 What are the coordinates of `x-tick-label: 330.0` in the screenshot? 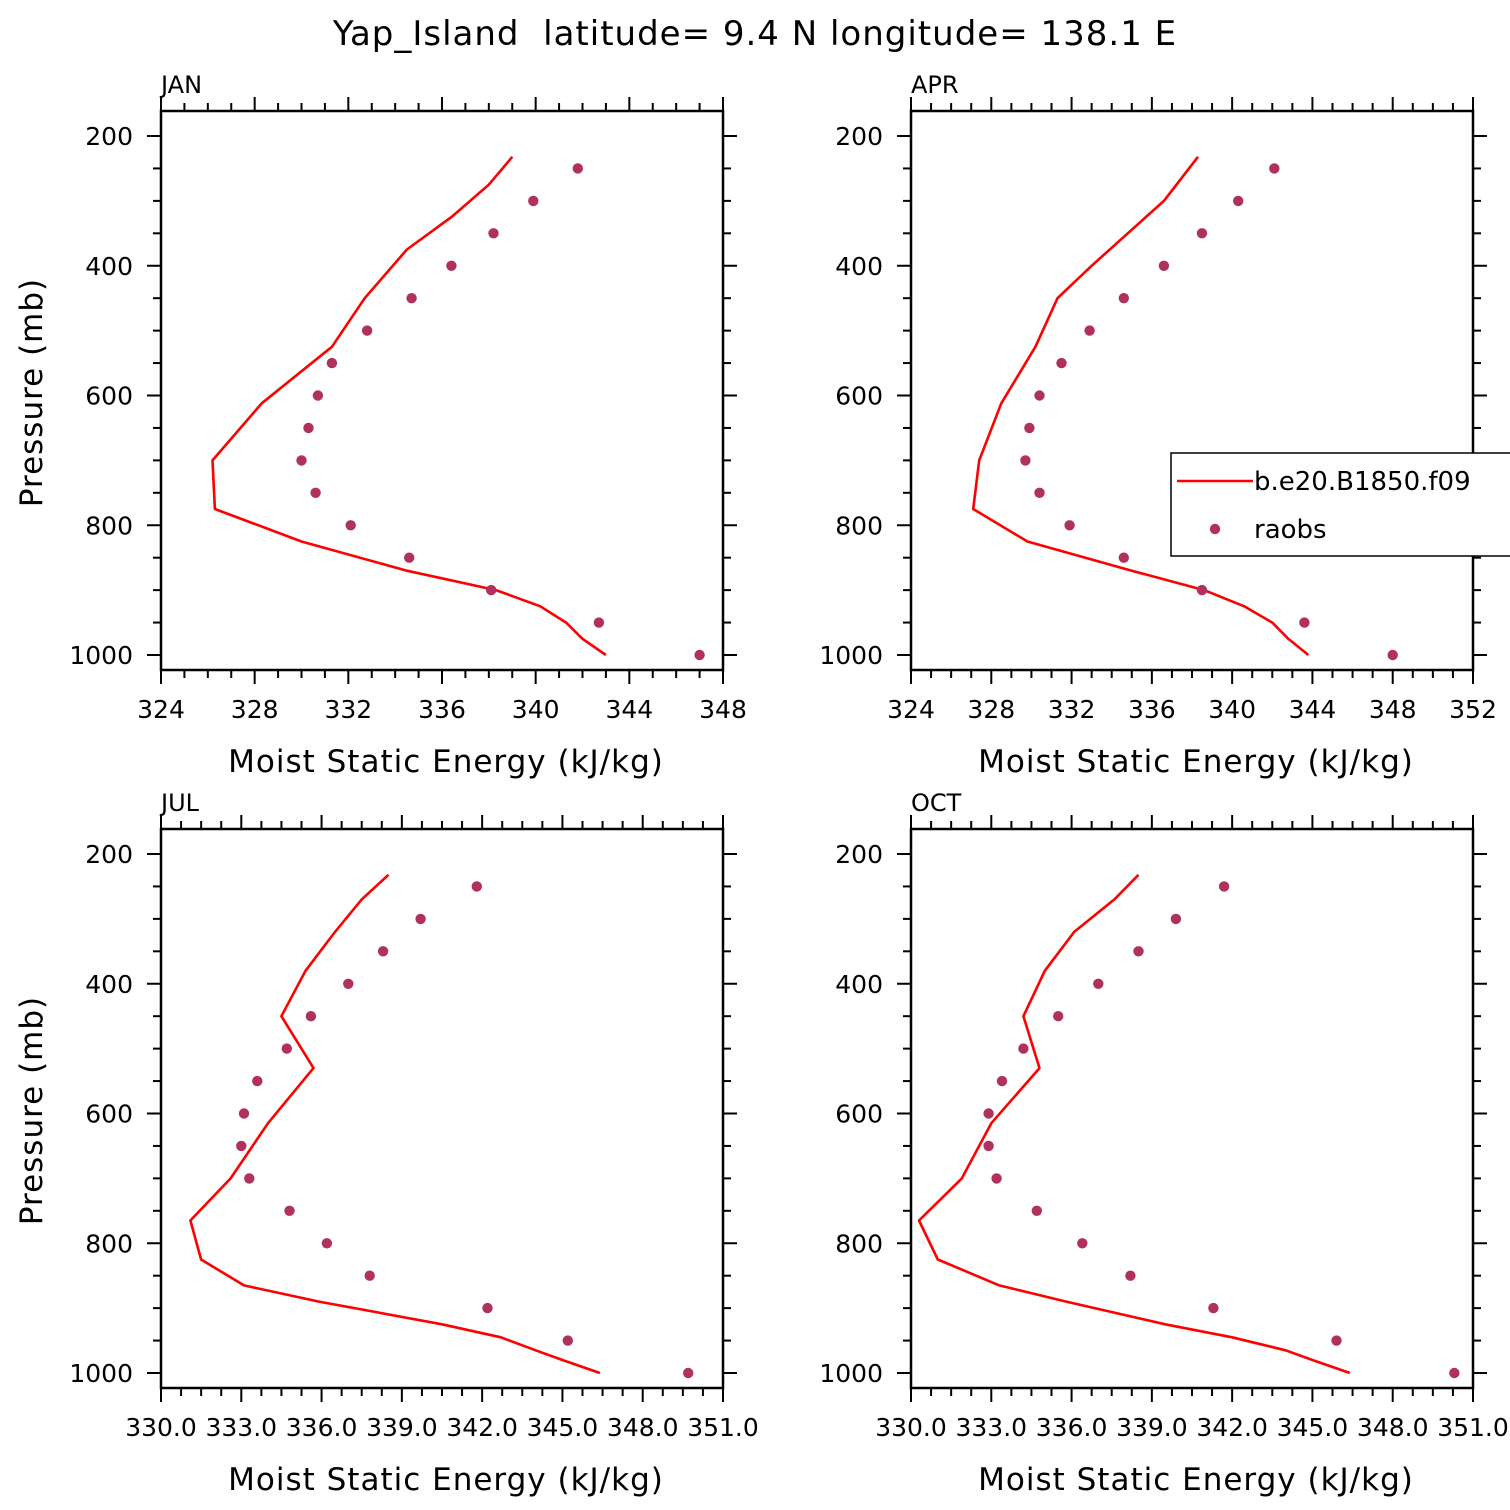 It's located at (911, 1427).